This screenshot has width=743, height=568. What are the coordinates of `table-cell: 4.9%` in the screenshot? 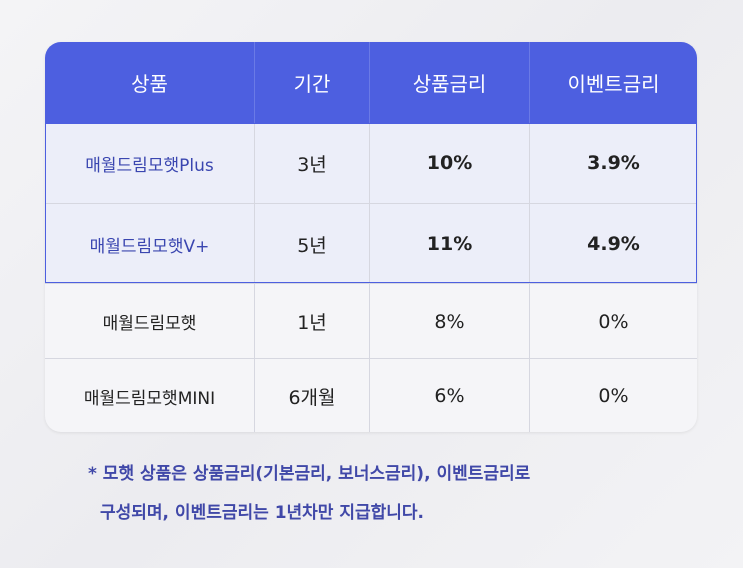 It's located at (613, 244).